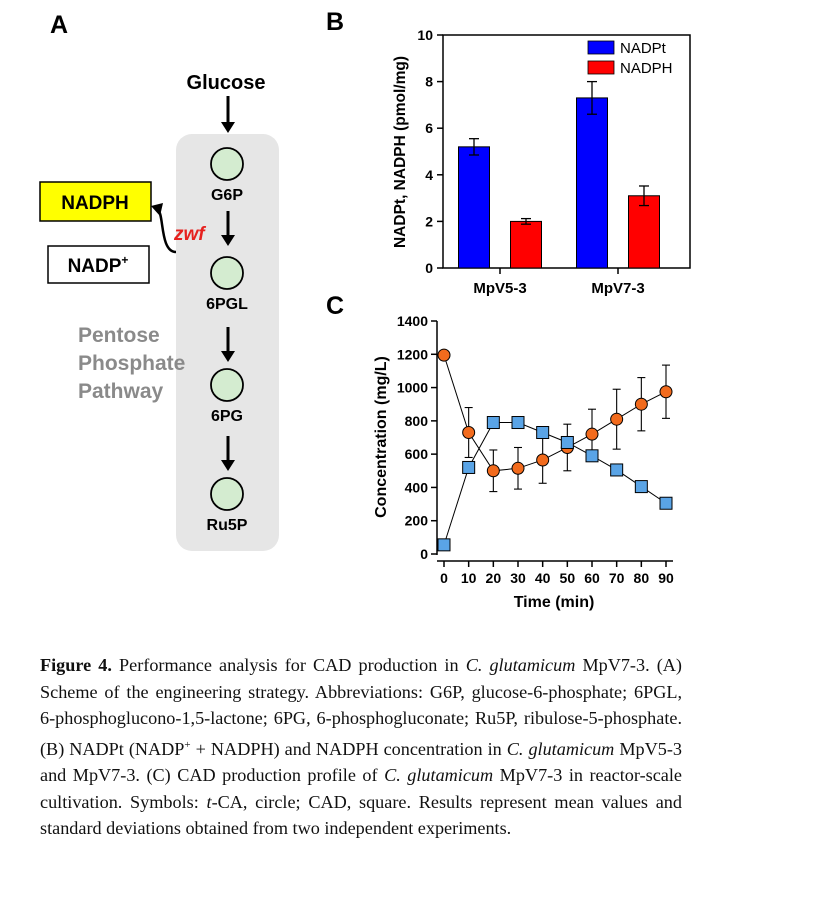 Image resolution: width=815 pixels, height=909 pixels. I want to click on nadph-label: NADPH, so click(95, 203).